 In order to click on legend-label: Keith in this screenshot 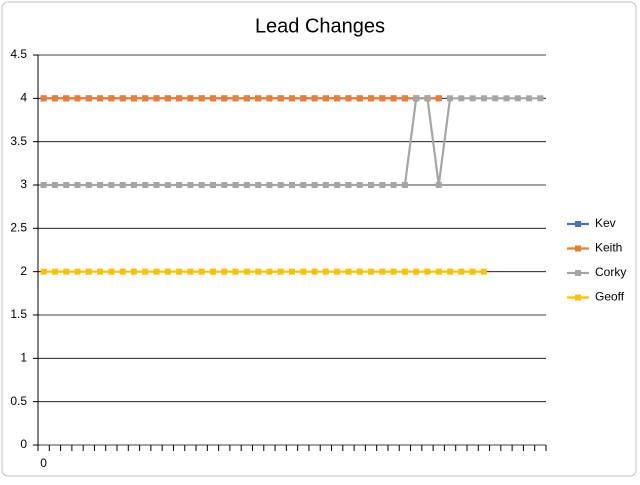, I will do `click(608, 248)`.